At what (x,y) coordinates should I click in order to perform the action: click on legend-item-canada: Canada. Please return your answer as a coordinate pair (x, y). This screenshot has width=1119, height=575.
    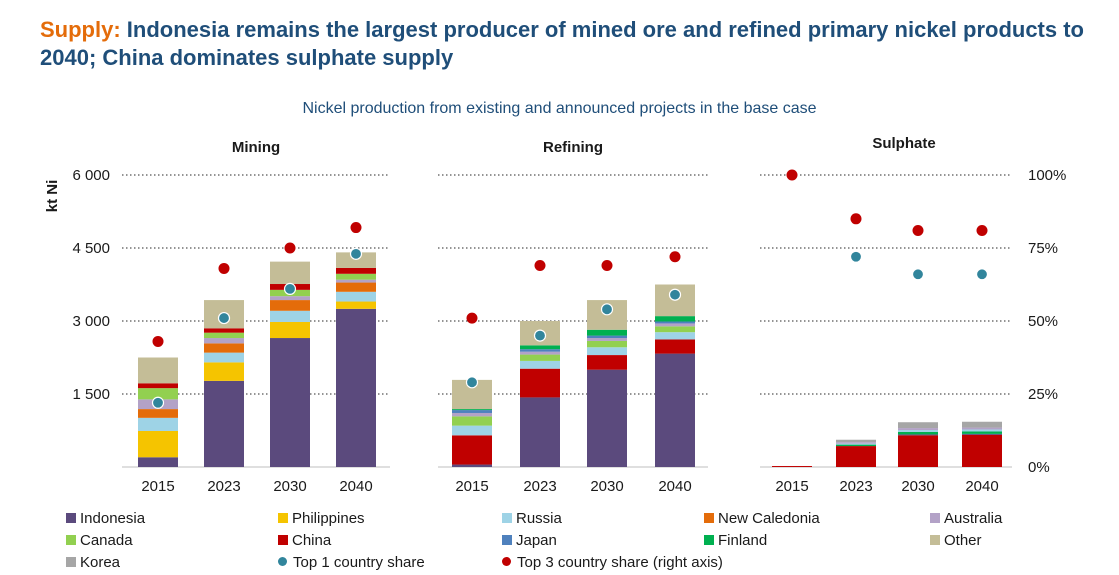
    Looking at the image, I should click on (99, 541).